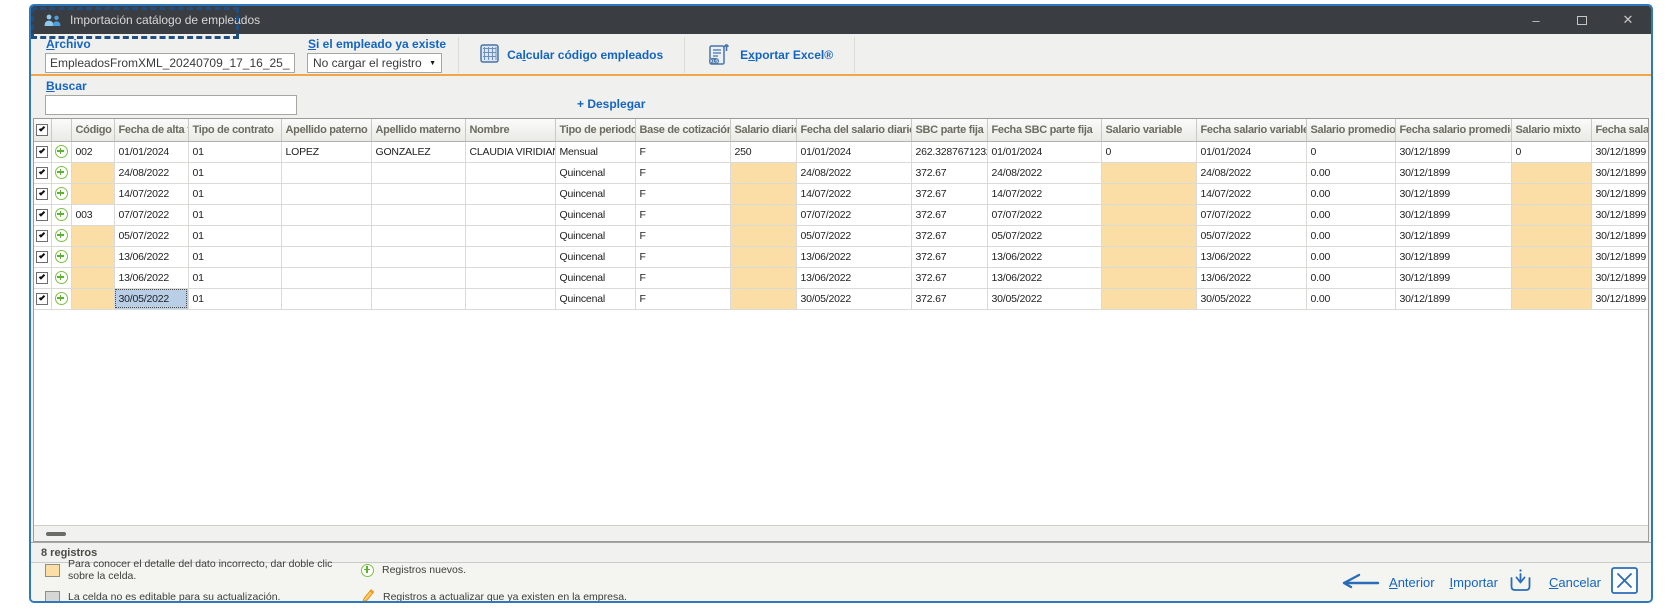 The height and width of the screenshot is (614, 1679). What do you see at coordinates (683, 130) in the screenshot?
I see `column-header-base-de-cotizaci-n: Base de cotización` at bounding box center [683, 130].